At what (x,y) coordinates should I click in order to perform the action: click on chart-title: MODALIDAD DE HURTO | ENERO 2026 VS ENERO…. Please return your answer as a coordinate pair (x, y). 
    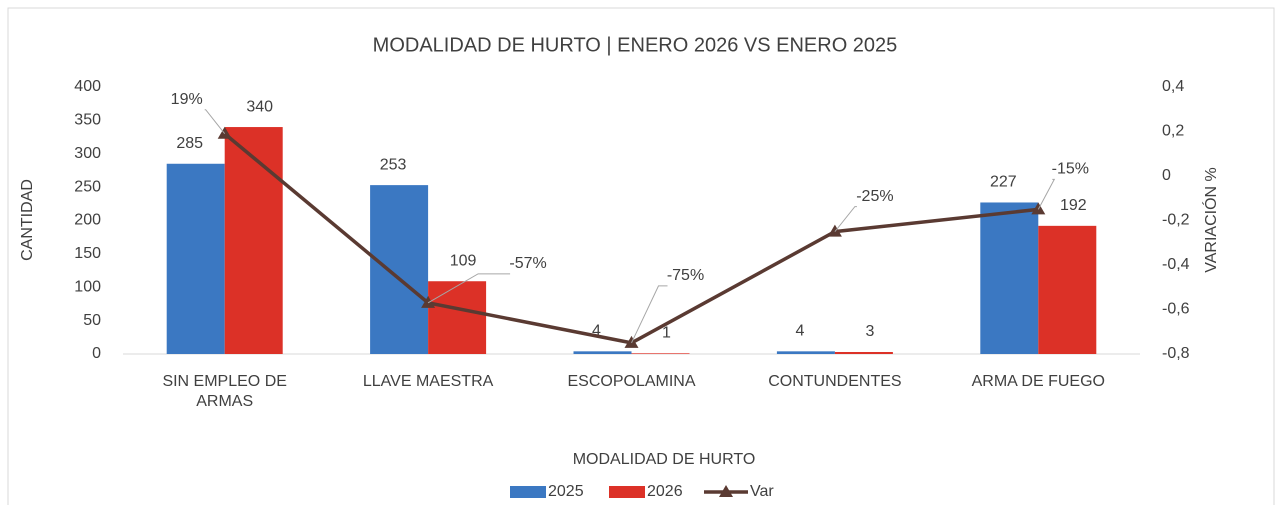
    Looking at the image, I should click on (635, 45).